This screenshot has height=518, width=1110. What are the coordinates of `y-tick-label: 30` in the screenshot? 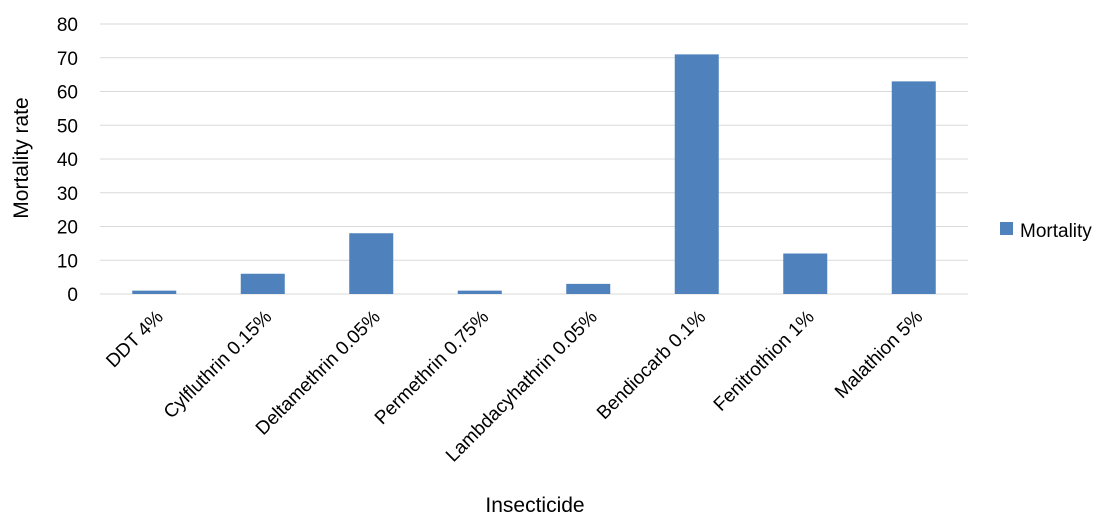 It's located at (67, 194).